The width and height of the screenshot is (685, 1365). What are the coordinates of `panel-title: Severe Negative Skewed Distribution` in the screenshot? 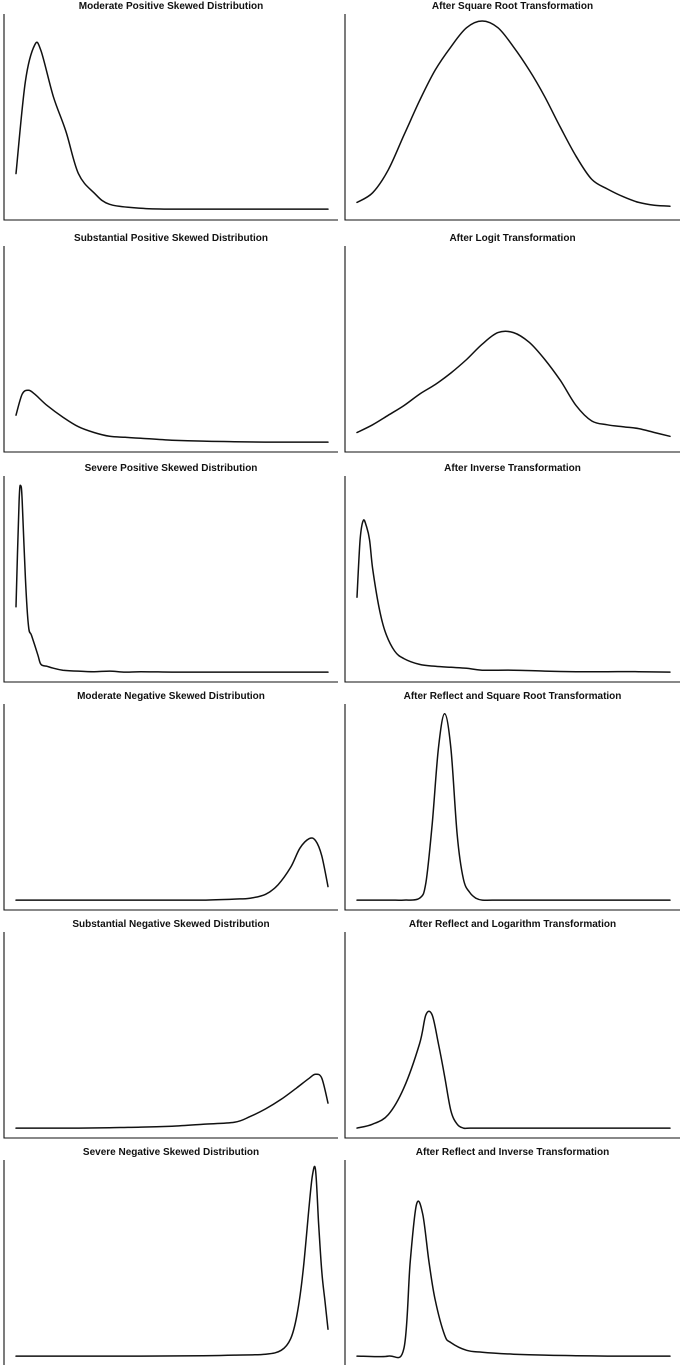 It's located at (171, 1152).